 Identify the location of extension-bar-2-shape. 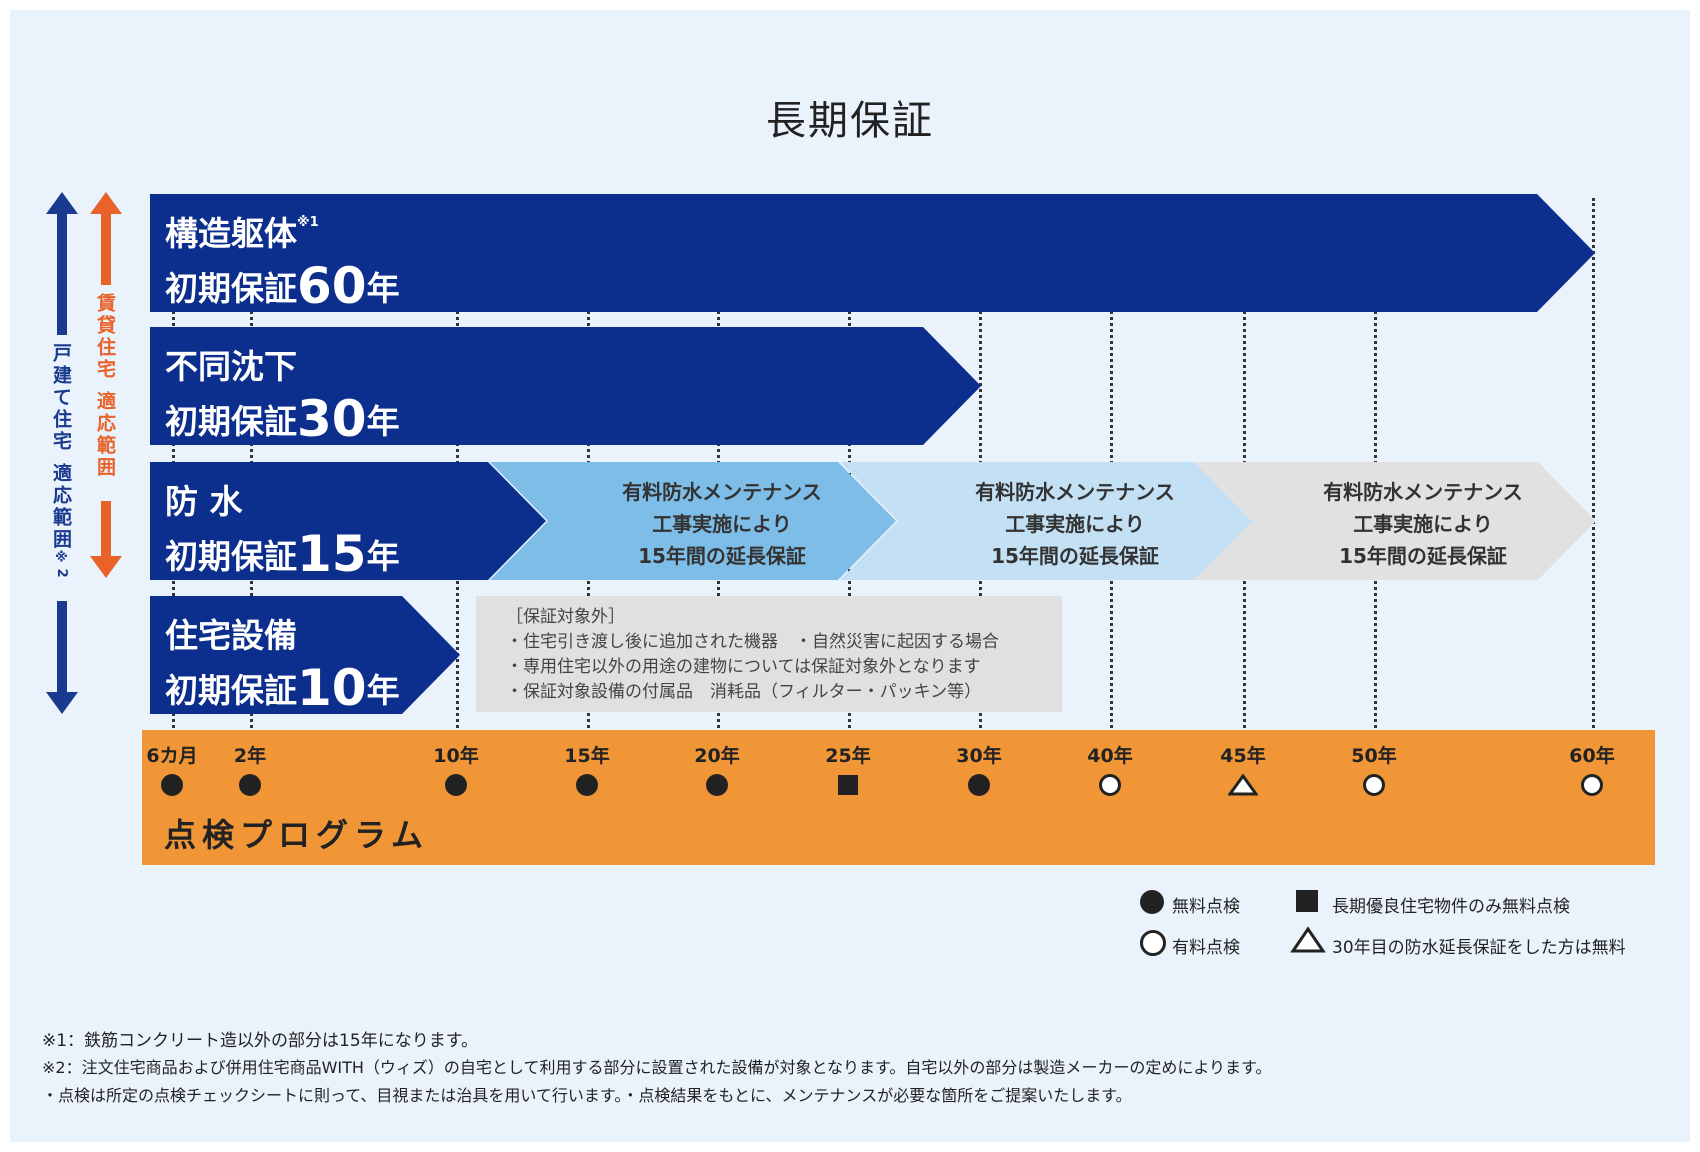
(1046, 521).